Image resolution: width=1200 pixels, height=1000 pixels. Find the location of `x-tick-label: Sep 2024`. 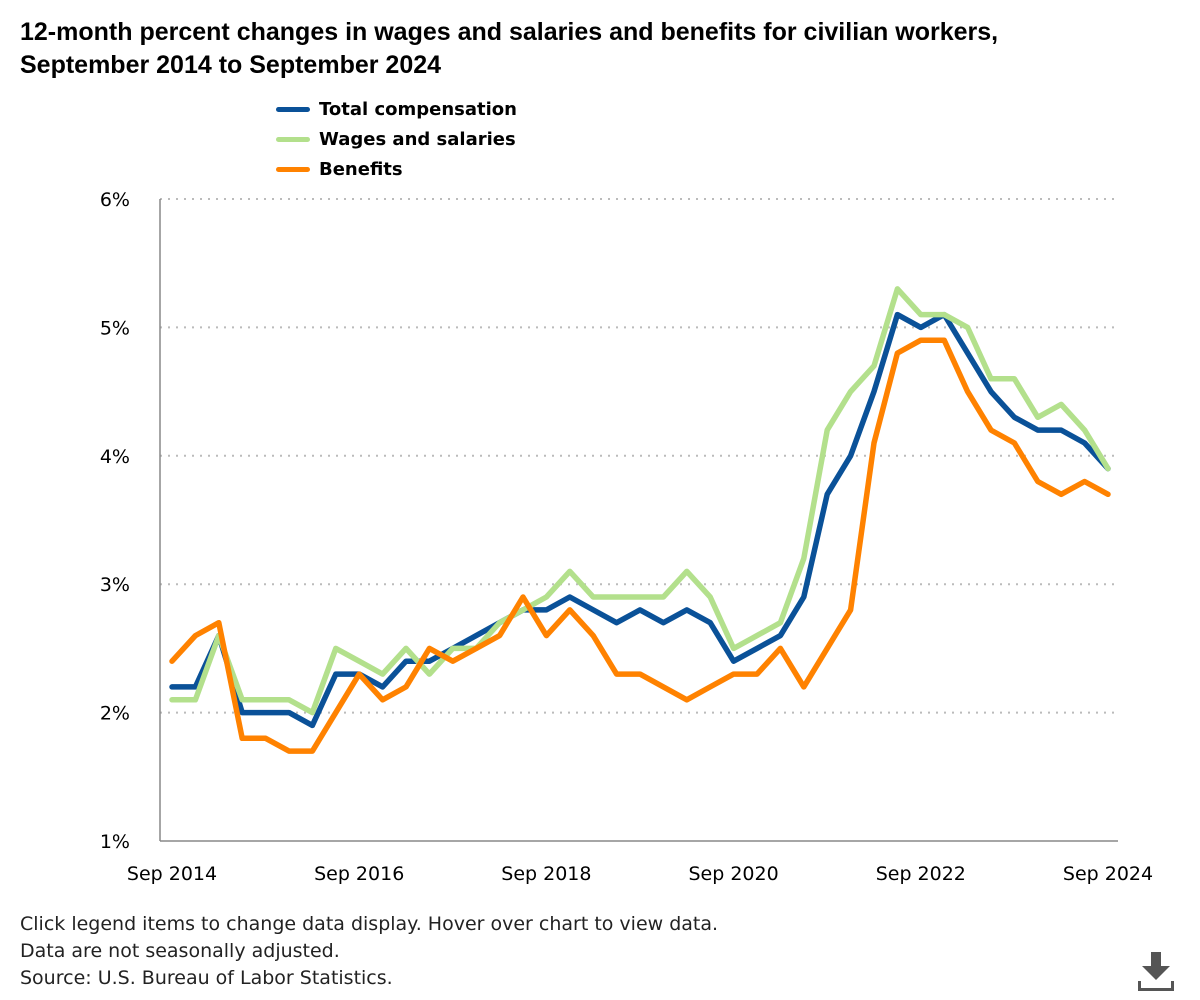

x-tick-label: Sep 2024 is located at coordinates (1108, 874).